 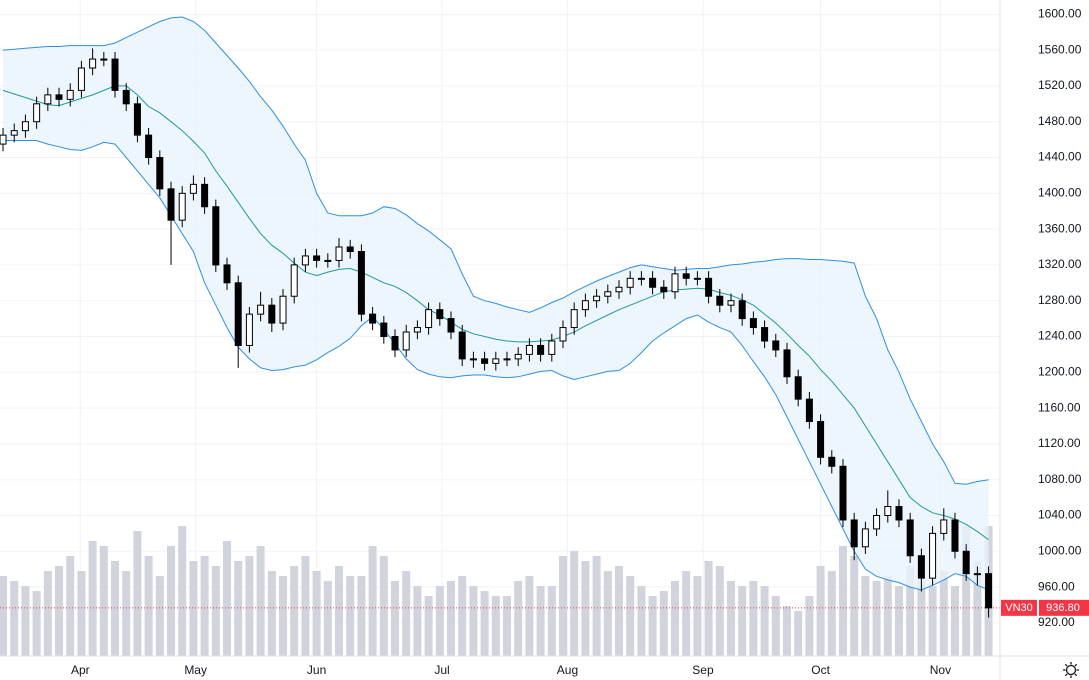 What do you see at coordinates (1056, 586) in the screenshot?
I see `y-tick-label: 960.00` at bounding box center [1056, 586].